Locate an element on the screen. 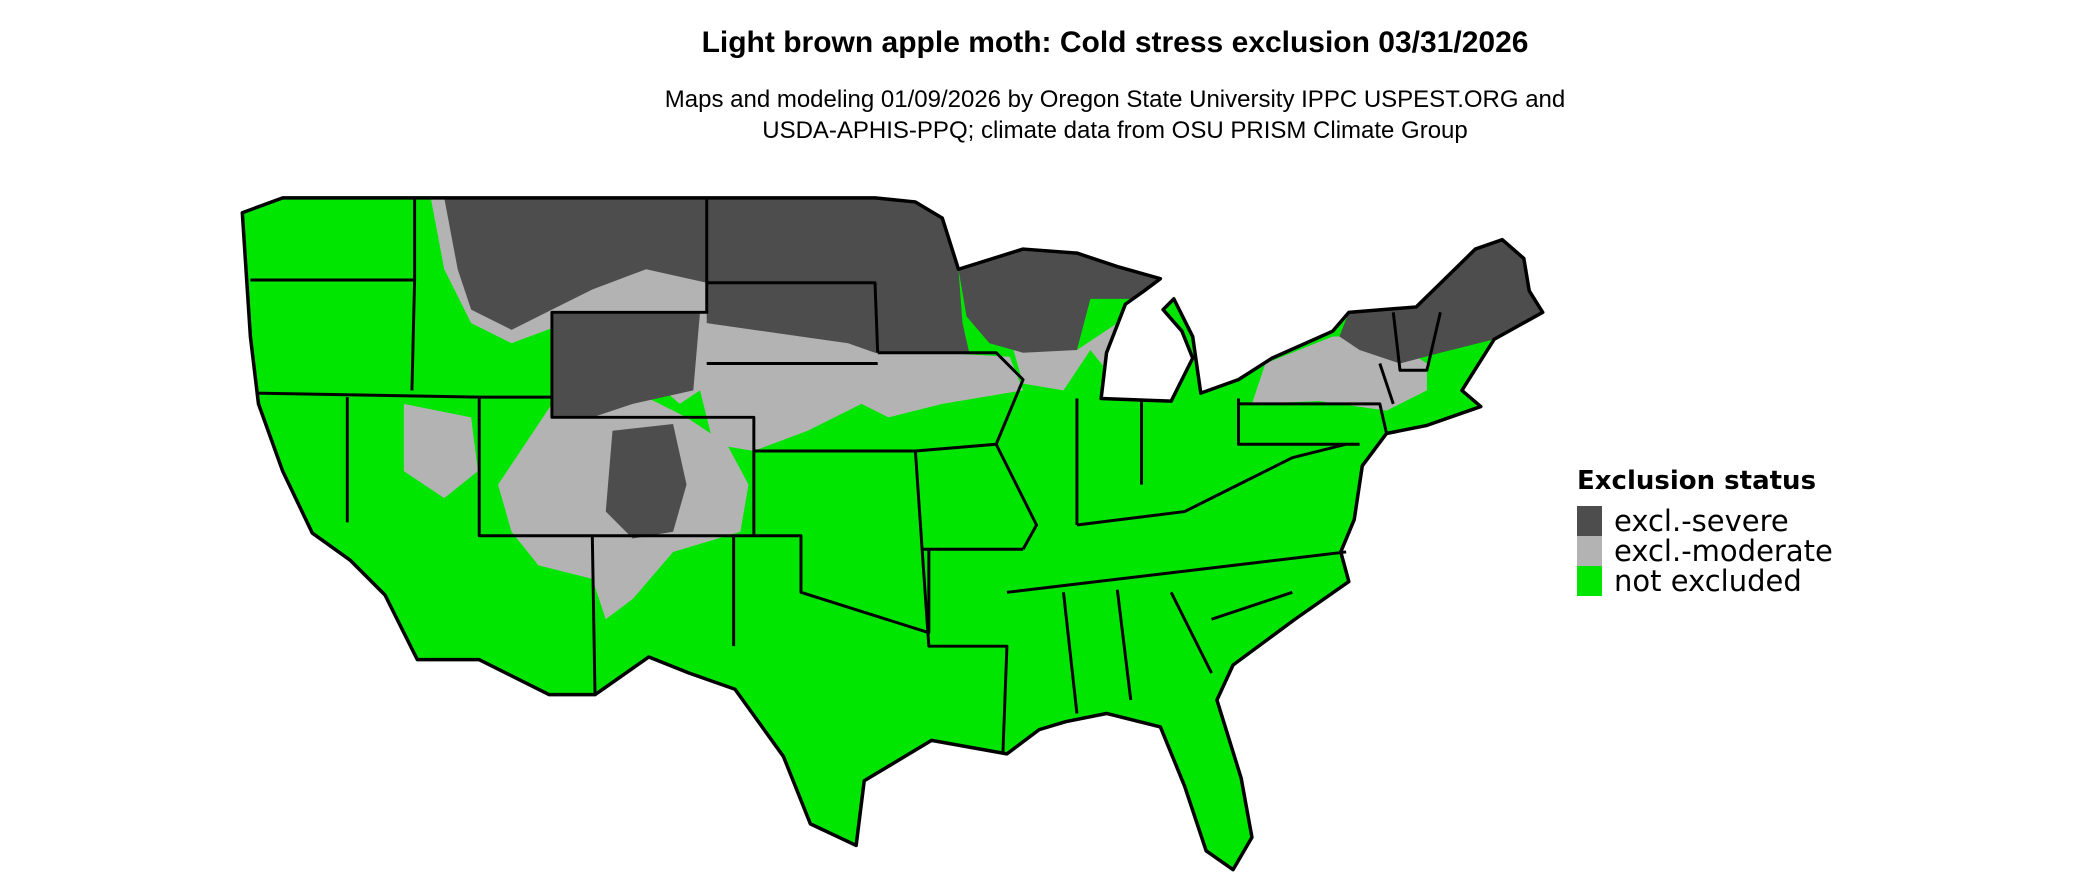  legend-item-moderate: excl.-moderate is located at coordinates (1705, 551).